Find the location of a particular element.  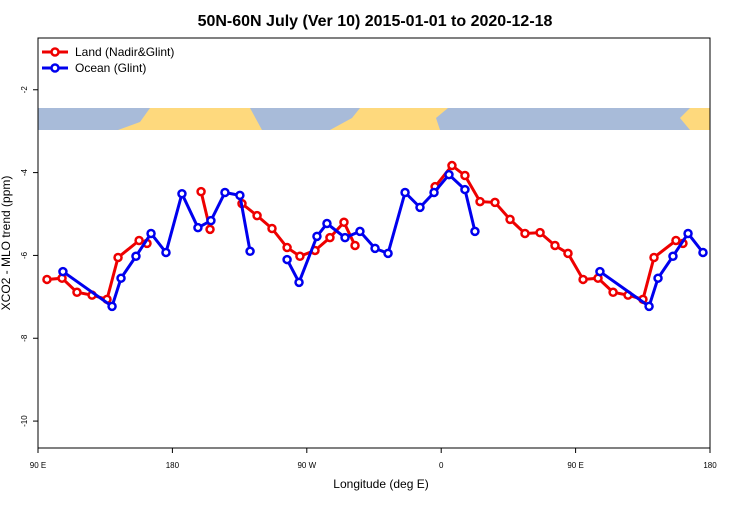

y-tick-label: -10 is located at coordinates (24, 421).